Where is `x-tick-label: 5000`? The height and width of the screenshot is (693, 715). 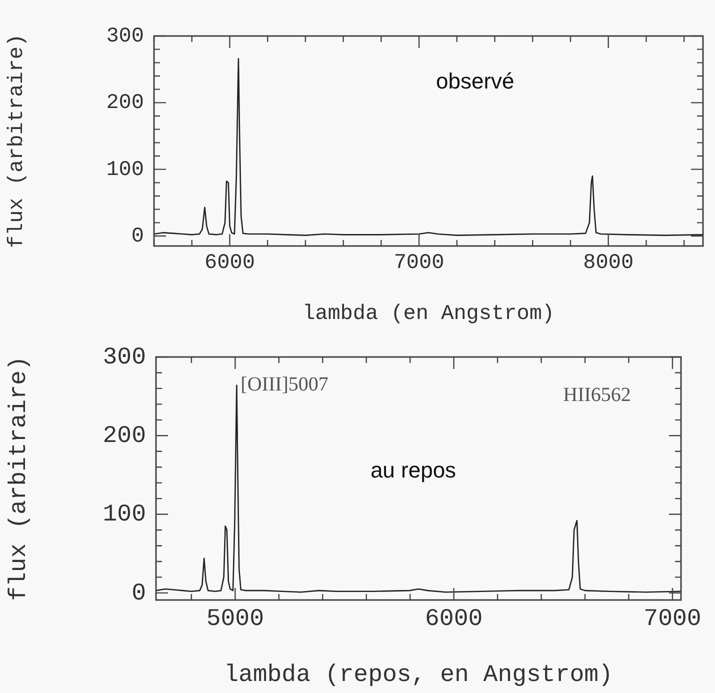
x-tick-label: 5000 is located at coordinates (235, 619).